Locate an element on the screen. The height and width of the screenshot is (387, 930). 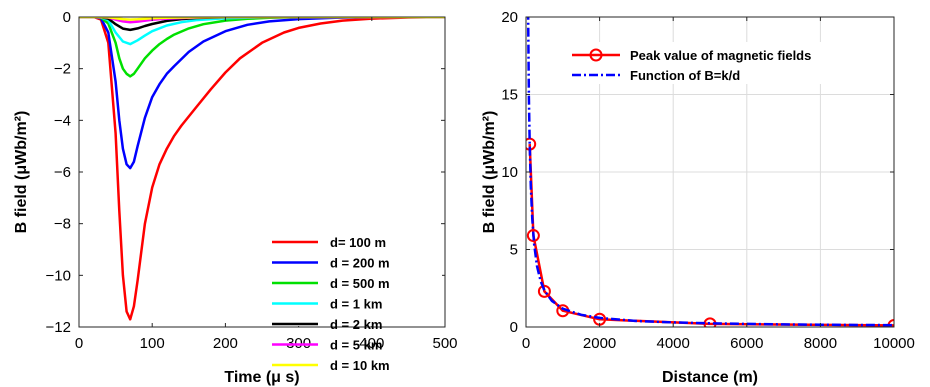
right-legend-label-1: Function of B=k/d is located at coordinates (685, 75).